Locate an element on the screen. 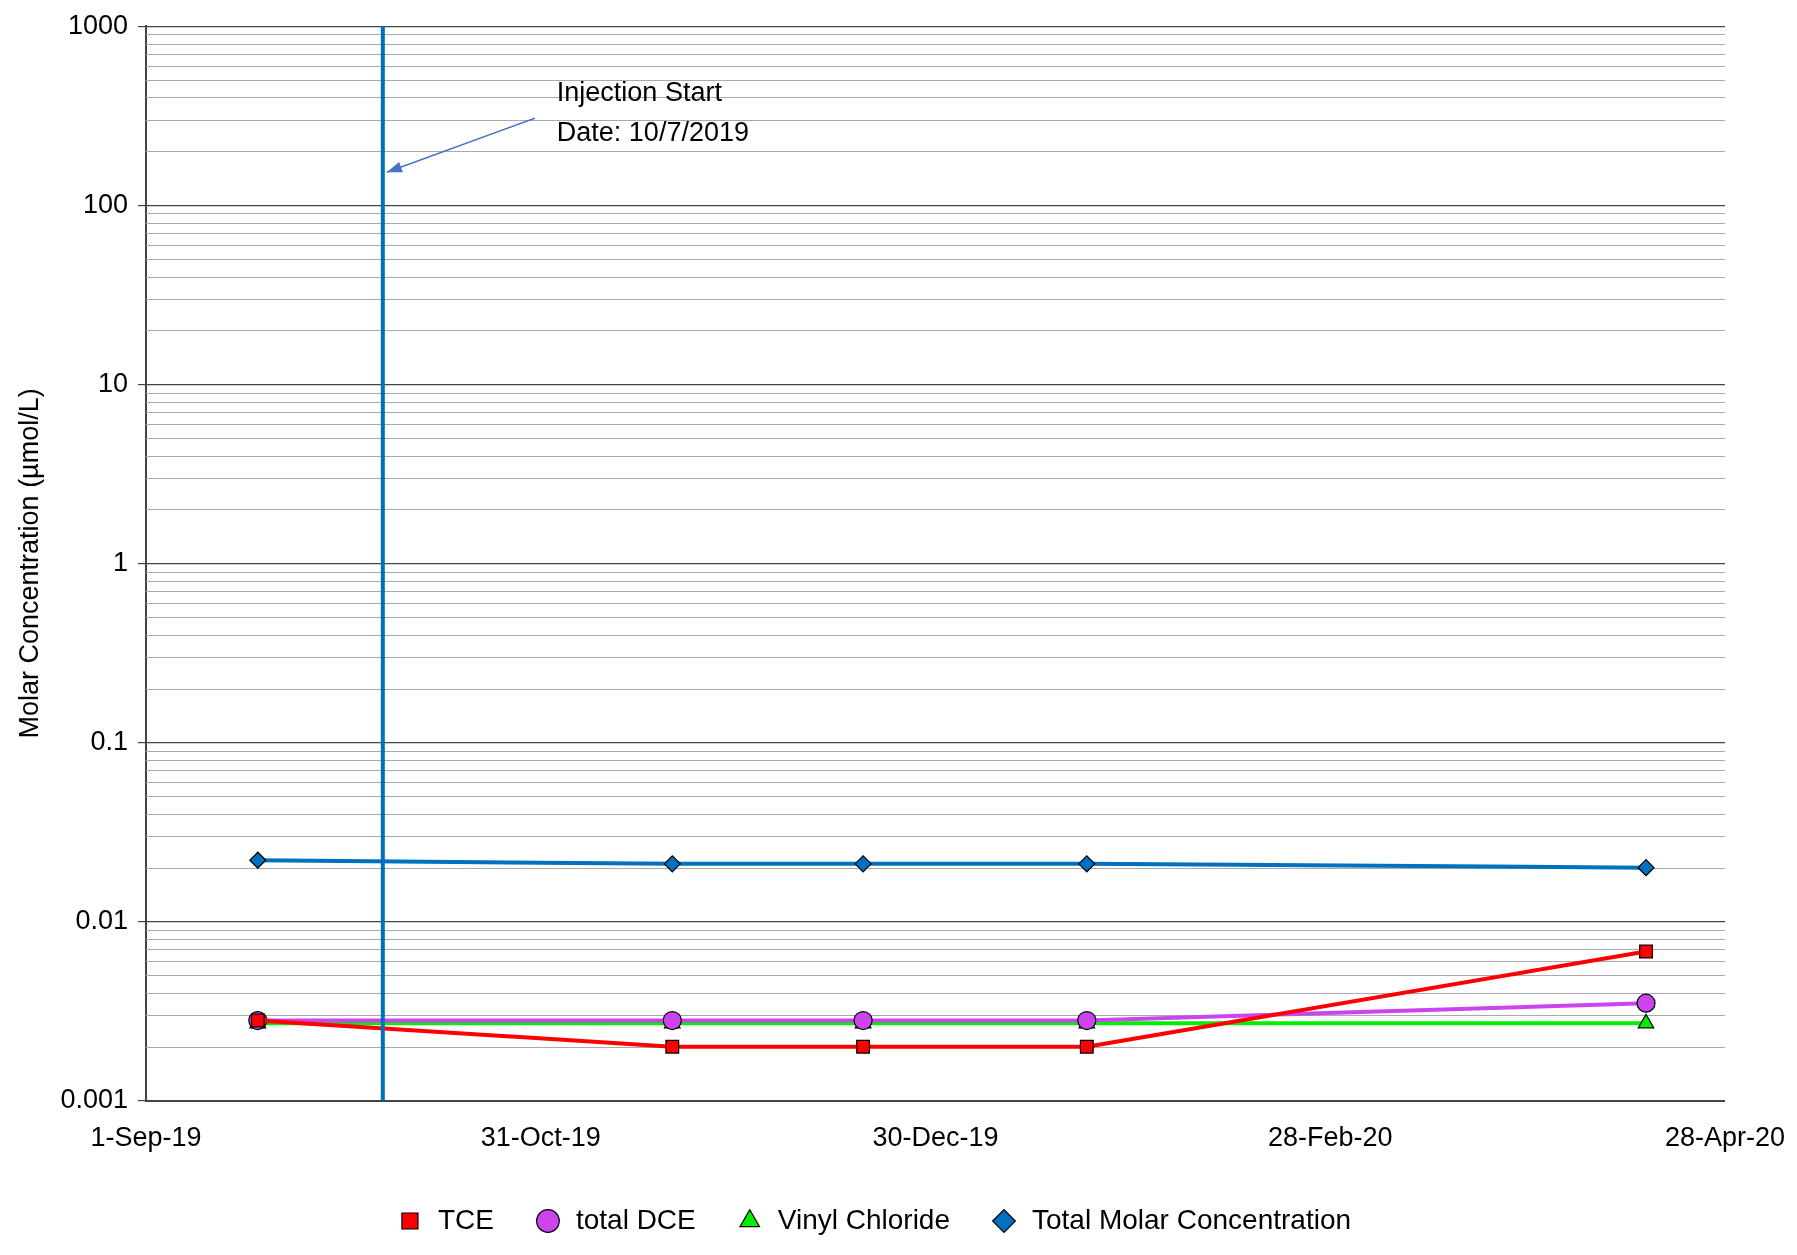 The image size is (1797, 1255). legend-label: Total Molar Concentration is located at coordinates (1192, 1219).